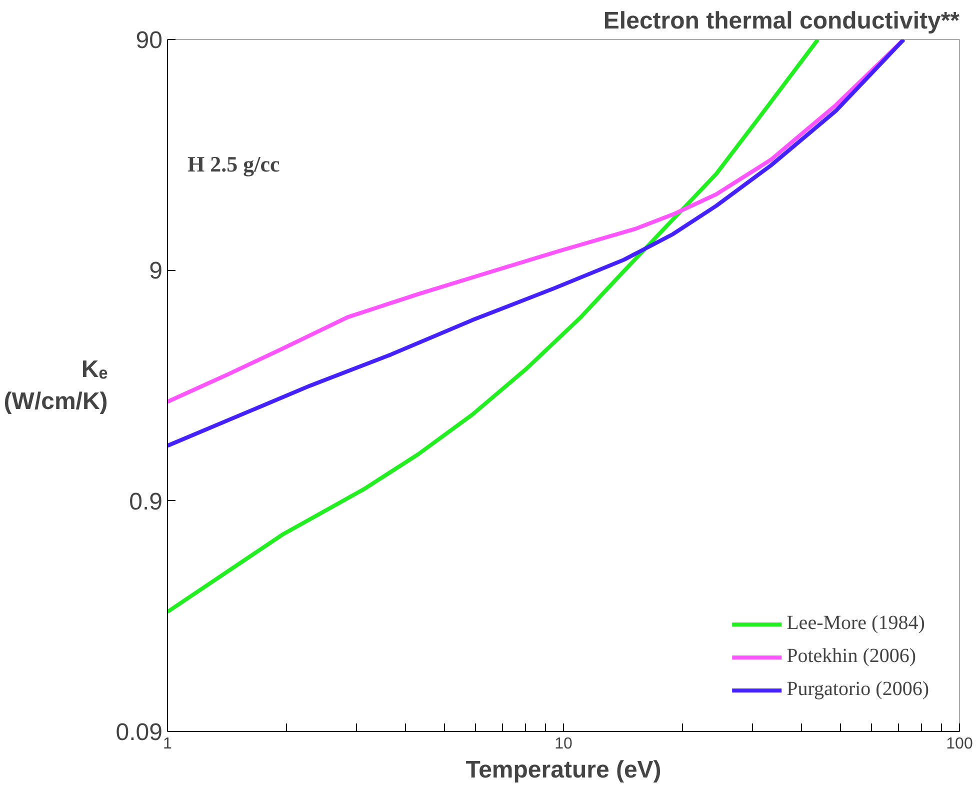 This screenshot has height=786, width=979. I want to click on annotation: H 2.5 g/cc, so click(234, 164).